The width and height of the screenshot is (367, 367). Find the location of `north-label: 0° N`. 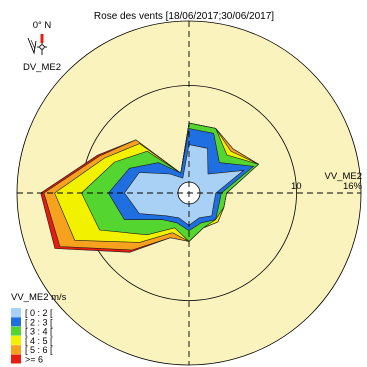

north-label: 0° N is located at coordinates (42, 25).